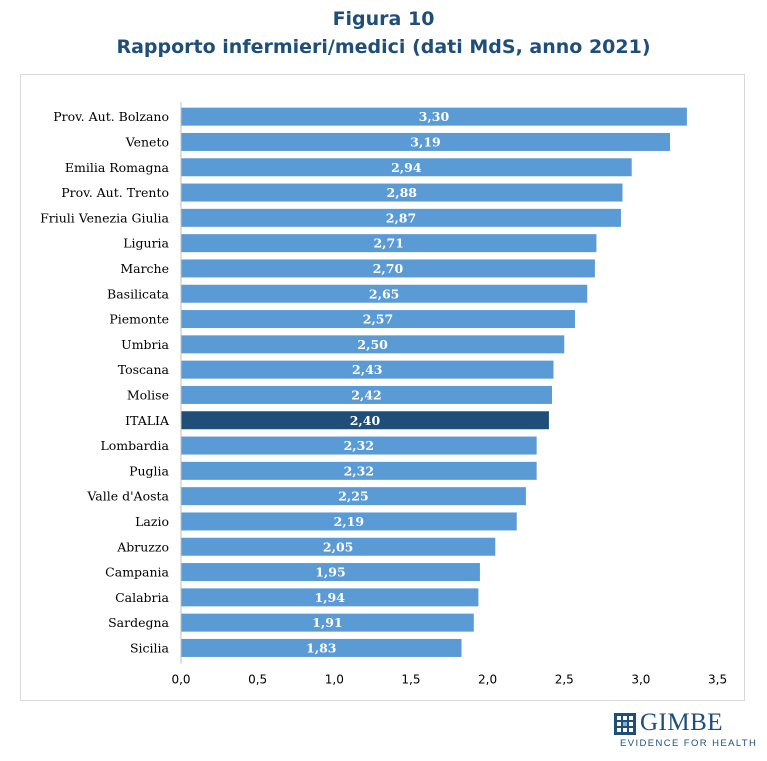 The width and height of the screenshot is (767, 761). What do you see at coordinates (145, 344) in the screenshot?
I see `category-label: Umbria` at bounding box center [145, 344].